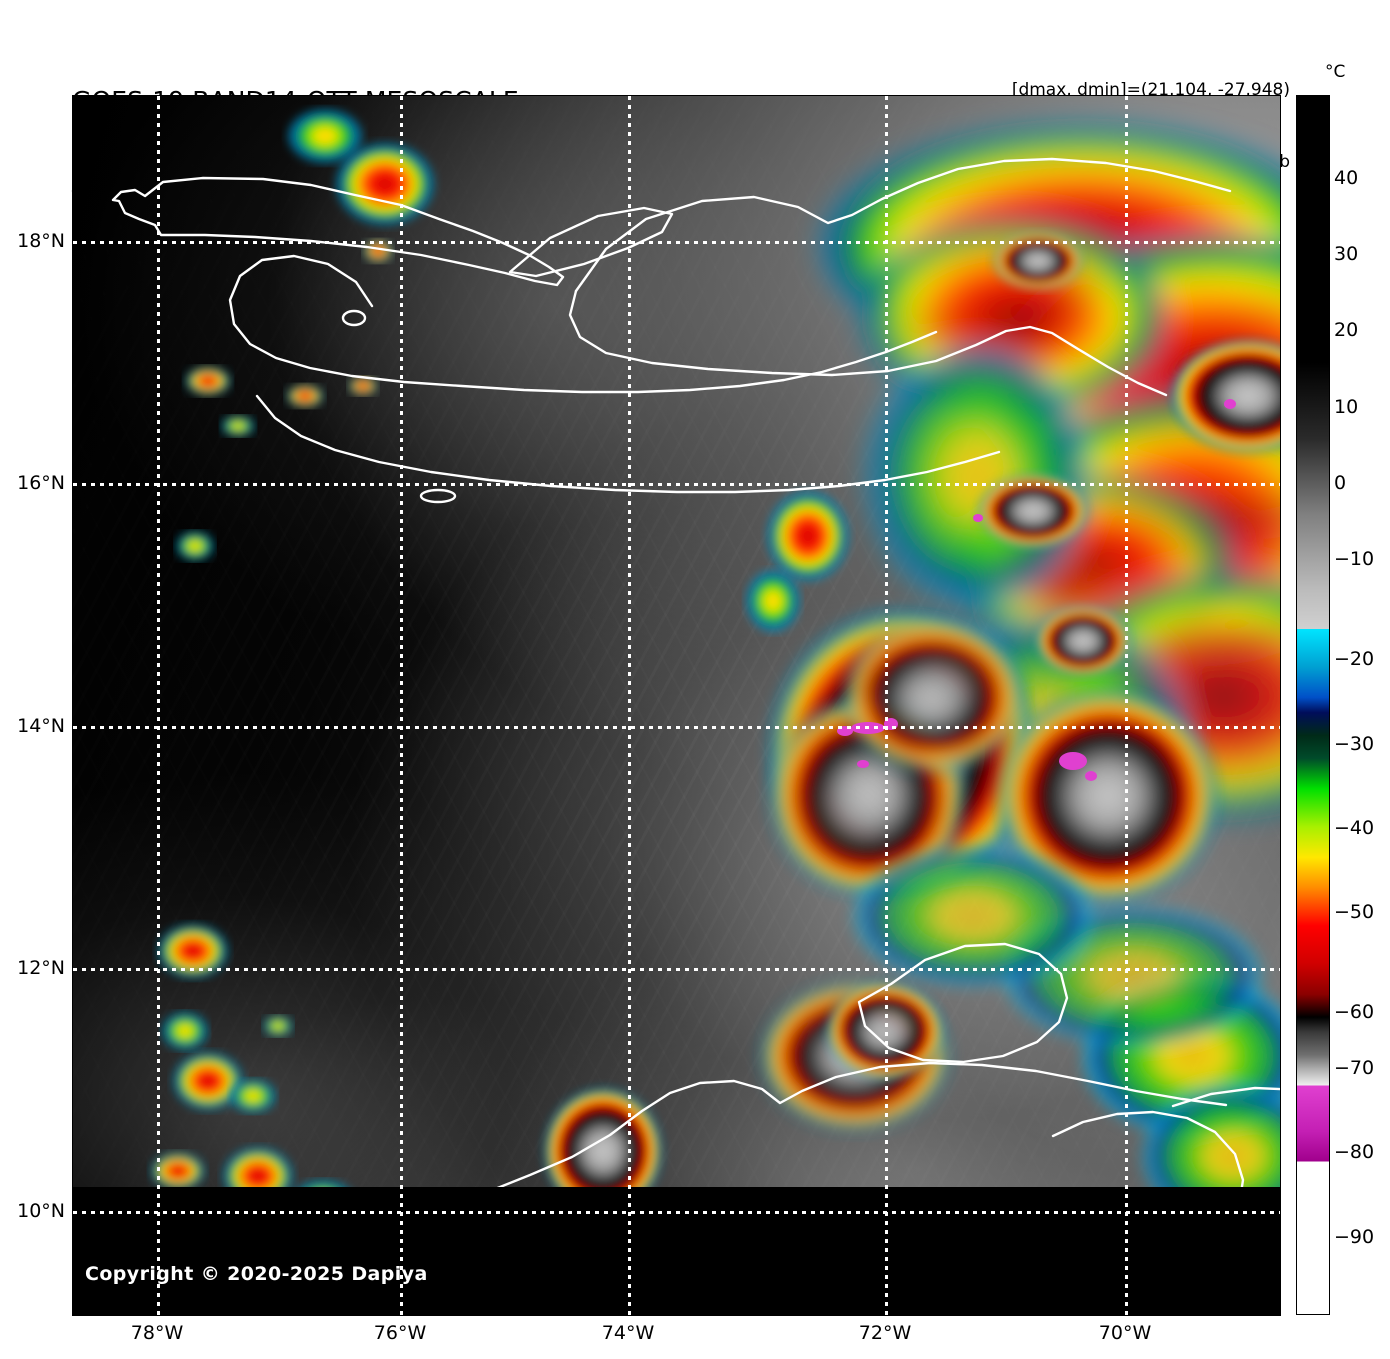  I want to click on lat-tick-18n: 18°N, so click(41, 241).